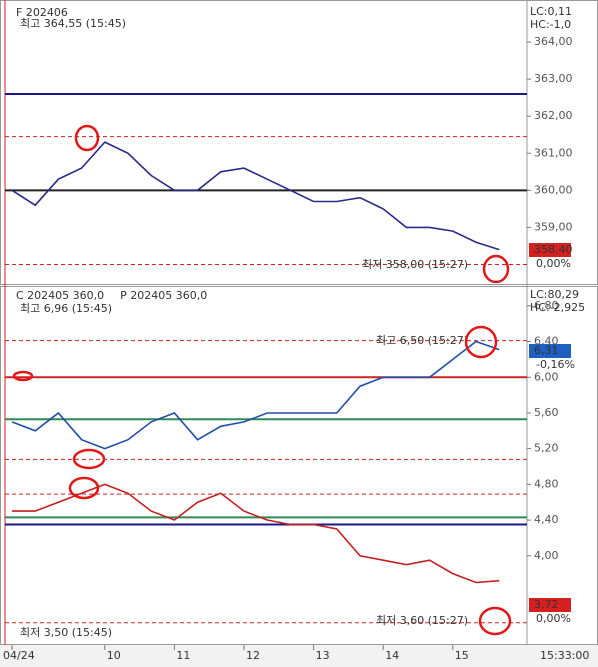 Image resolution: width=598 pixels, height=667 pixels. I want to click on status-text: HC:-1,0, so click(550, 24).